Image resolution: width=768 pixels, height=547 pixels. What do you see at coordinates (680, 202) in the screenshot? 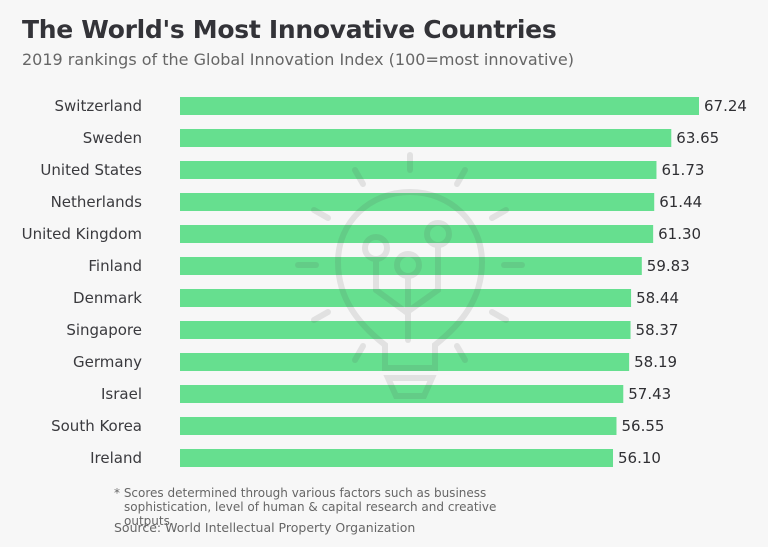
I see `value-label: 61.44` at bounding box center [680, 202].